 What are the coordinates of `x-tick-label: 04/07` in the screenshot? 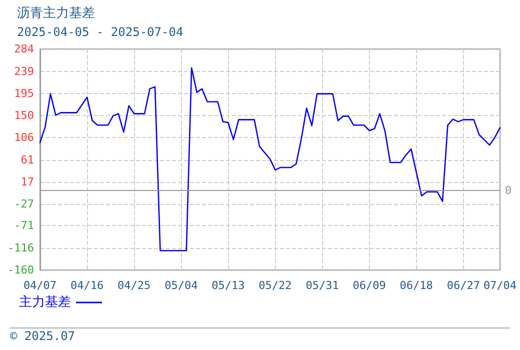 It's located at (40, 285).